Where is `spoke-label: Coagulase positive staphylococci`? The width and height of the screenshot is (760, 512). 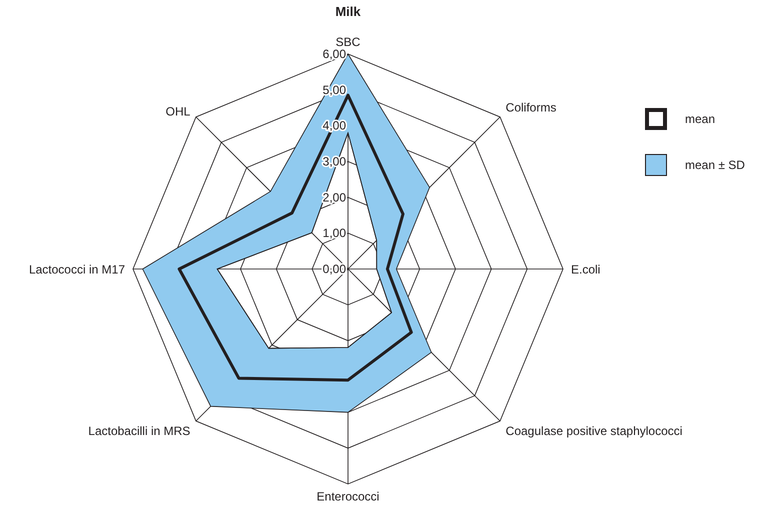 spoke-label: Coagulase positive staphylococci is located at coordinates (594, 431).